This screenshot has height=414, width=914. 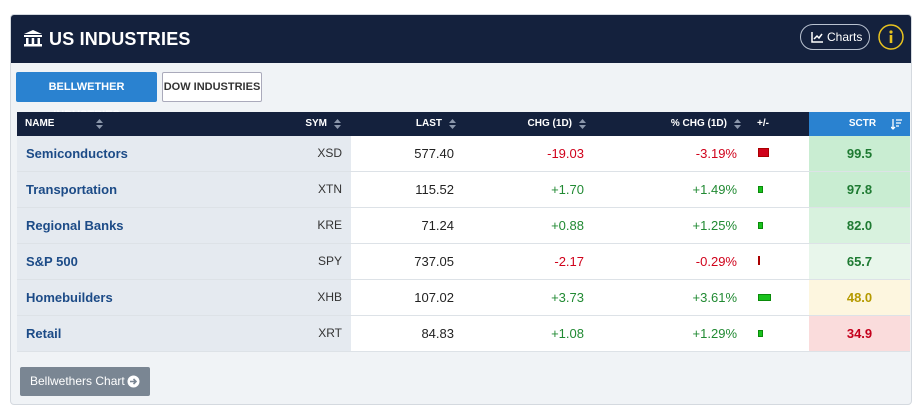 I want to click on pct-change: +1.49%, so click(x=714, y=189).